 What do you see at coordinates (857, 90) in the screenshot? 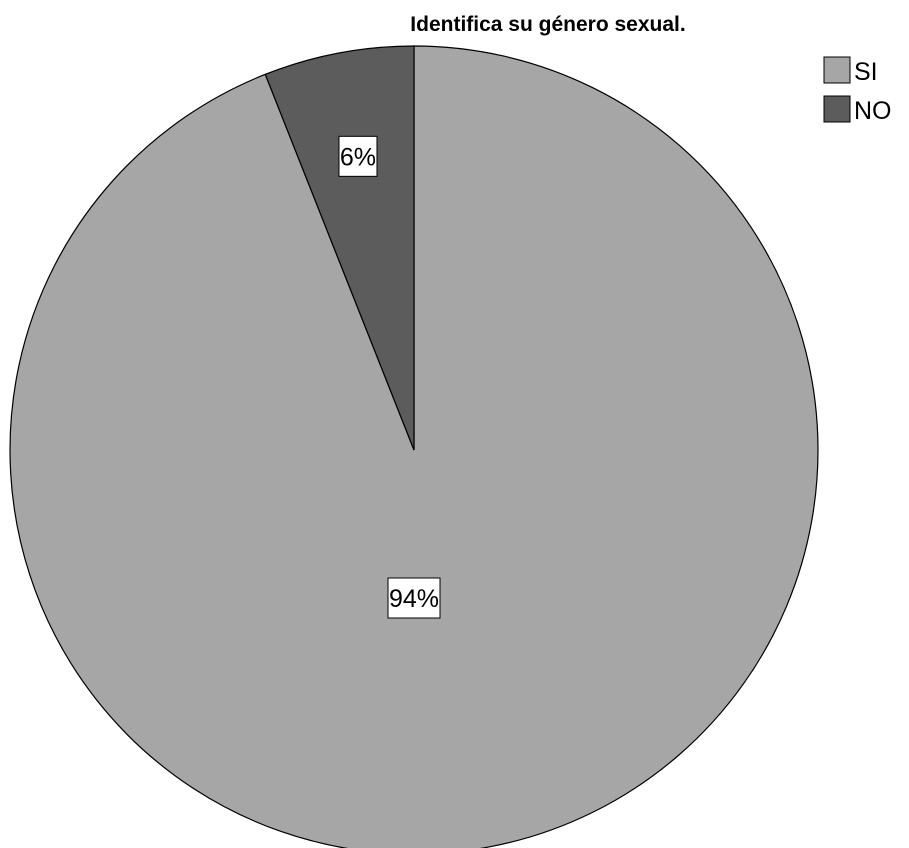
I see `chart-legend: SI NO` at bounding box center [857, 90].